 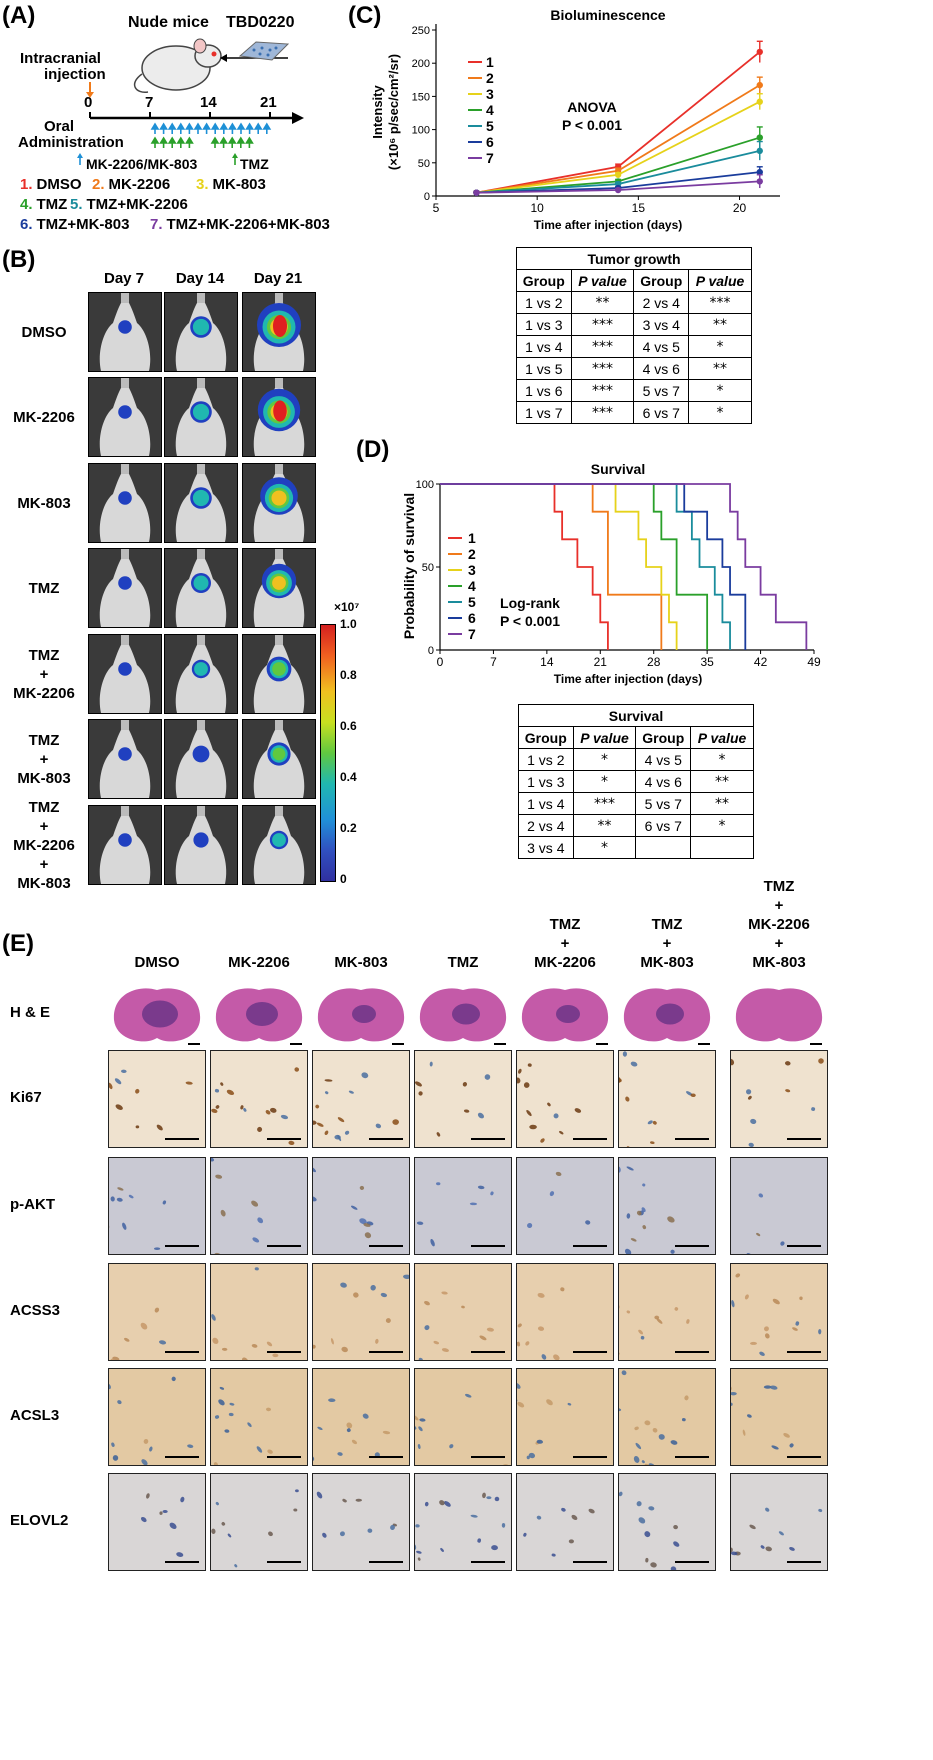 I want to click on group-cell: 1 vs 4, so click(x=544, y=346).